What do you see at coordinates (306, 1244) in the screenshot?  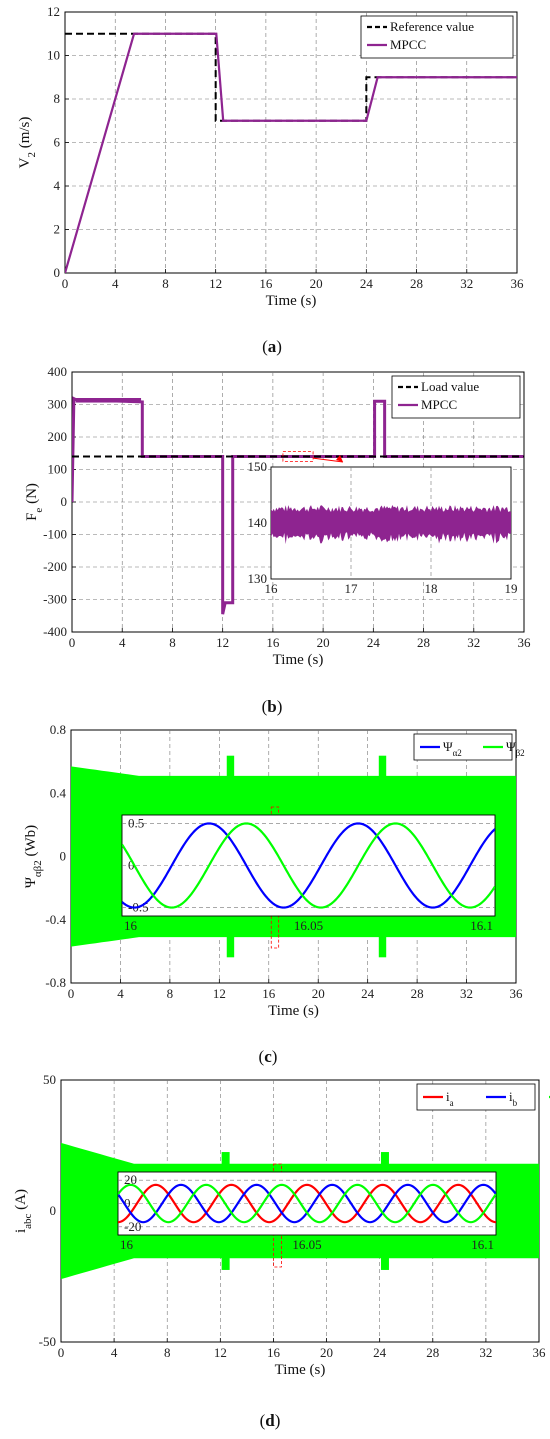 I see `inset-x-tick-label: 16.05` at bounding box center [306, 1244].